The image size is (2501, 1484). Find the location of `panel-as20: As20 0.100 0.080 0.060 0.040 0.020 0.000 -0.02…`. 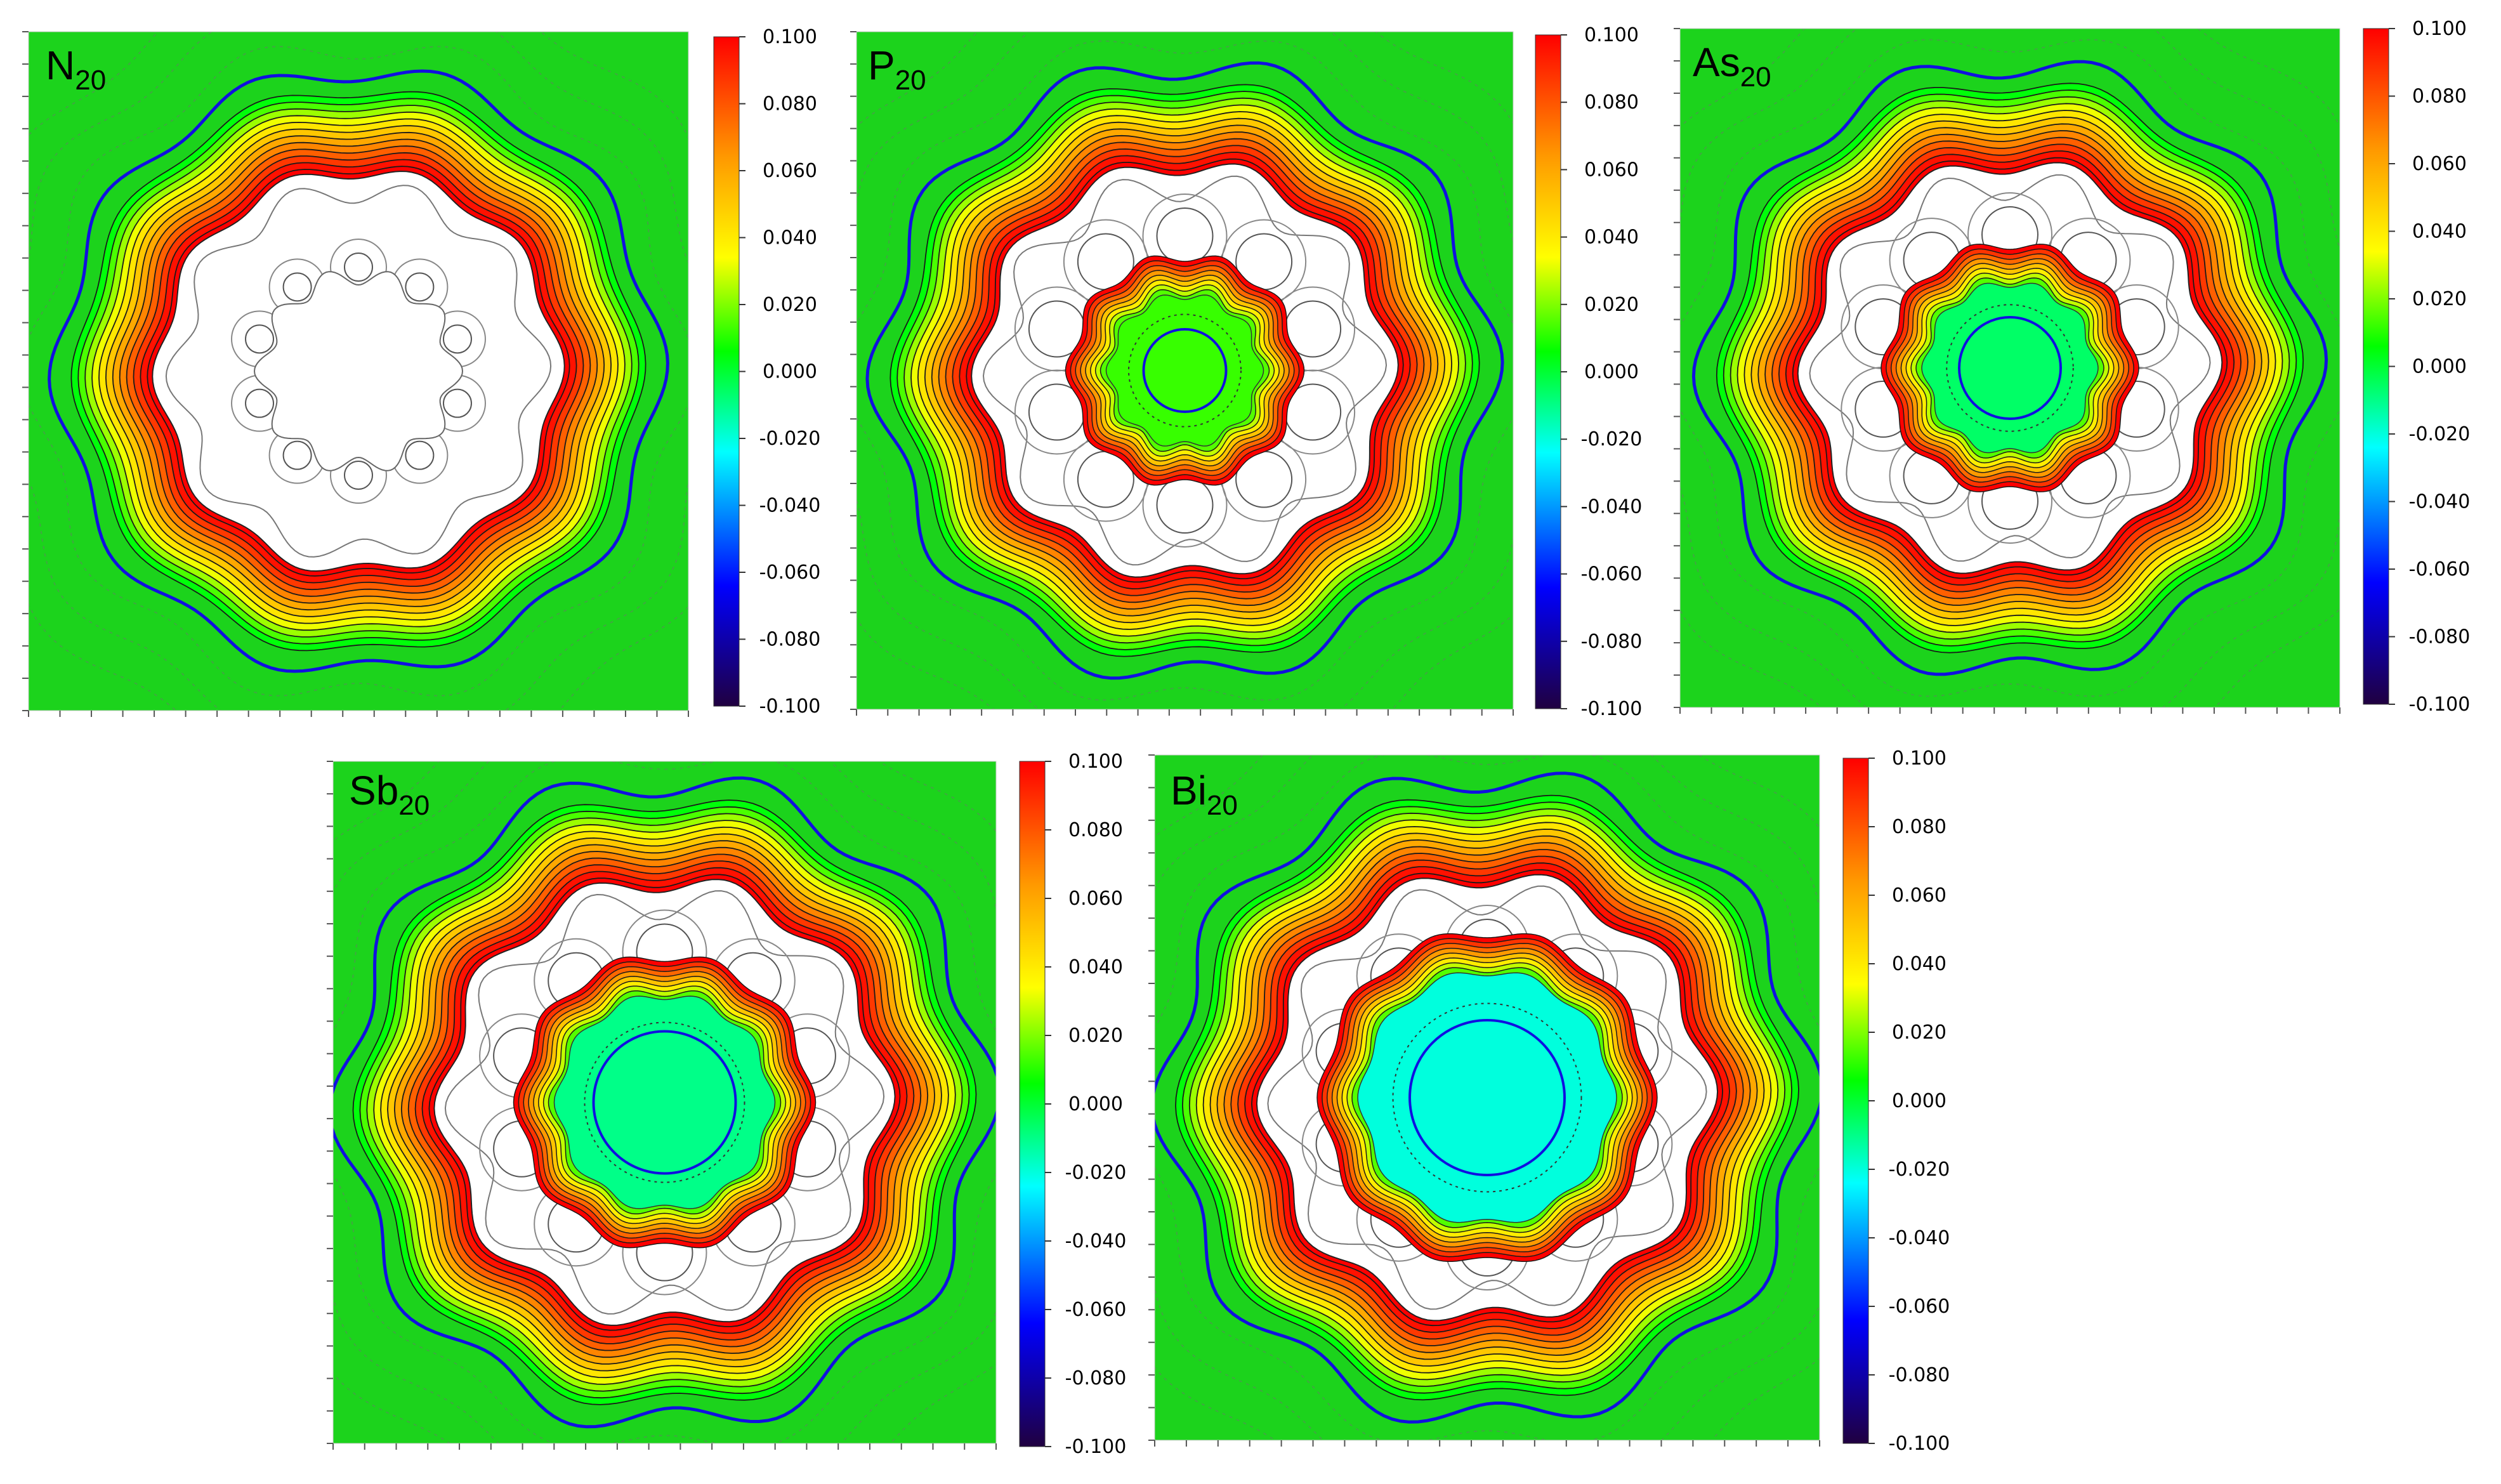

panel-as20: As20 0.100 0.080 0.060 0.040 0.020 0.000 -0.02… is located at coordinates (2072, 367).